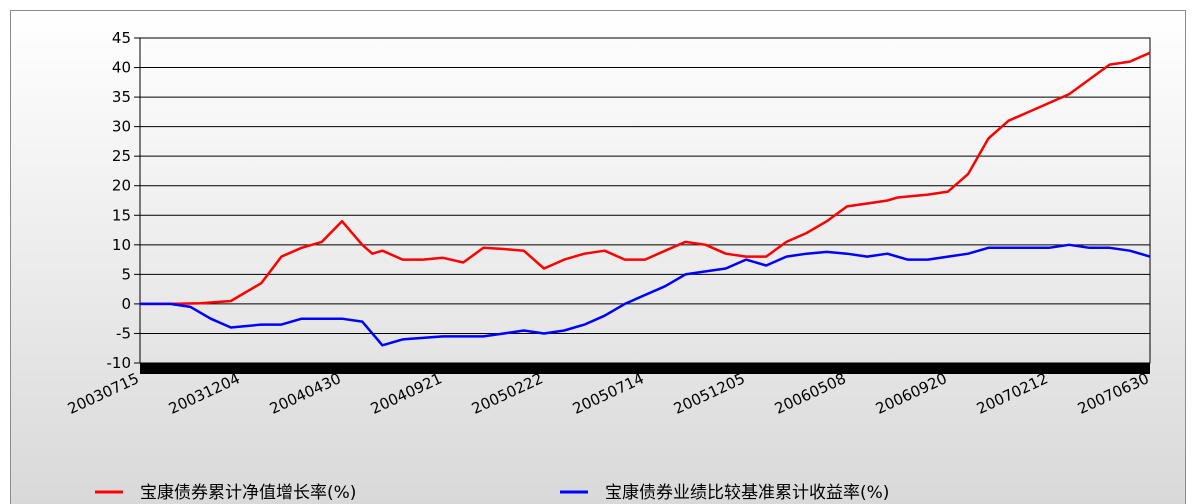 The width and height of the screenshot is (1197, 504). What do you see at coordinates (119, 363) in the screenshot?
I see `y-tick-label: -10` at bounding box center [119, 363].